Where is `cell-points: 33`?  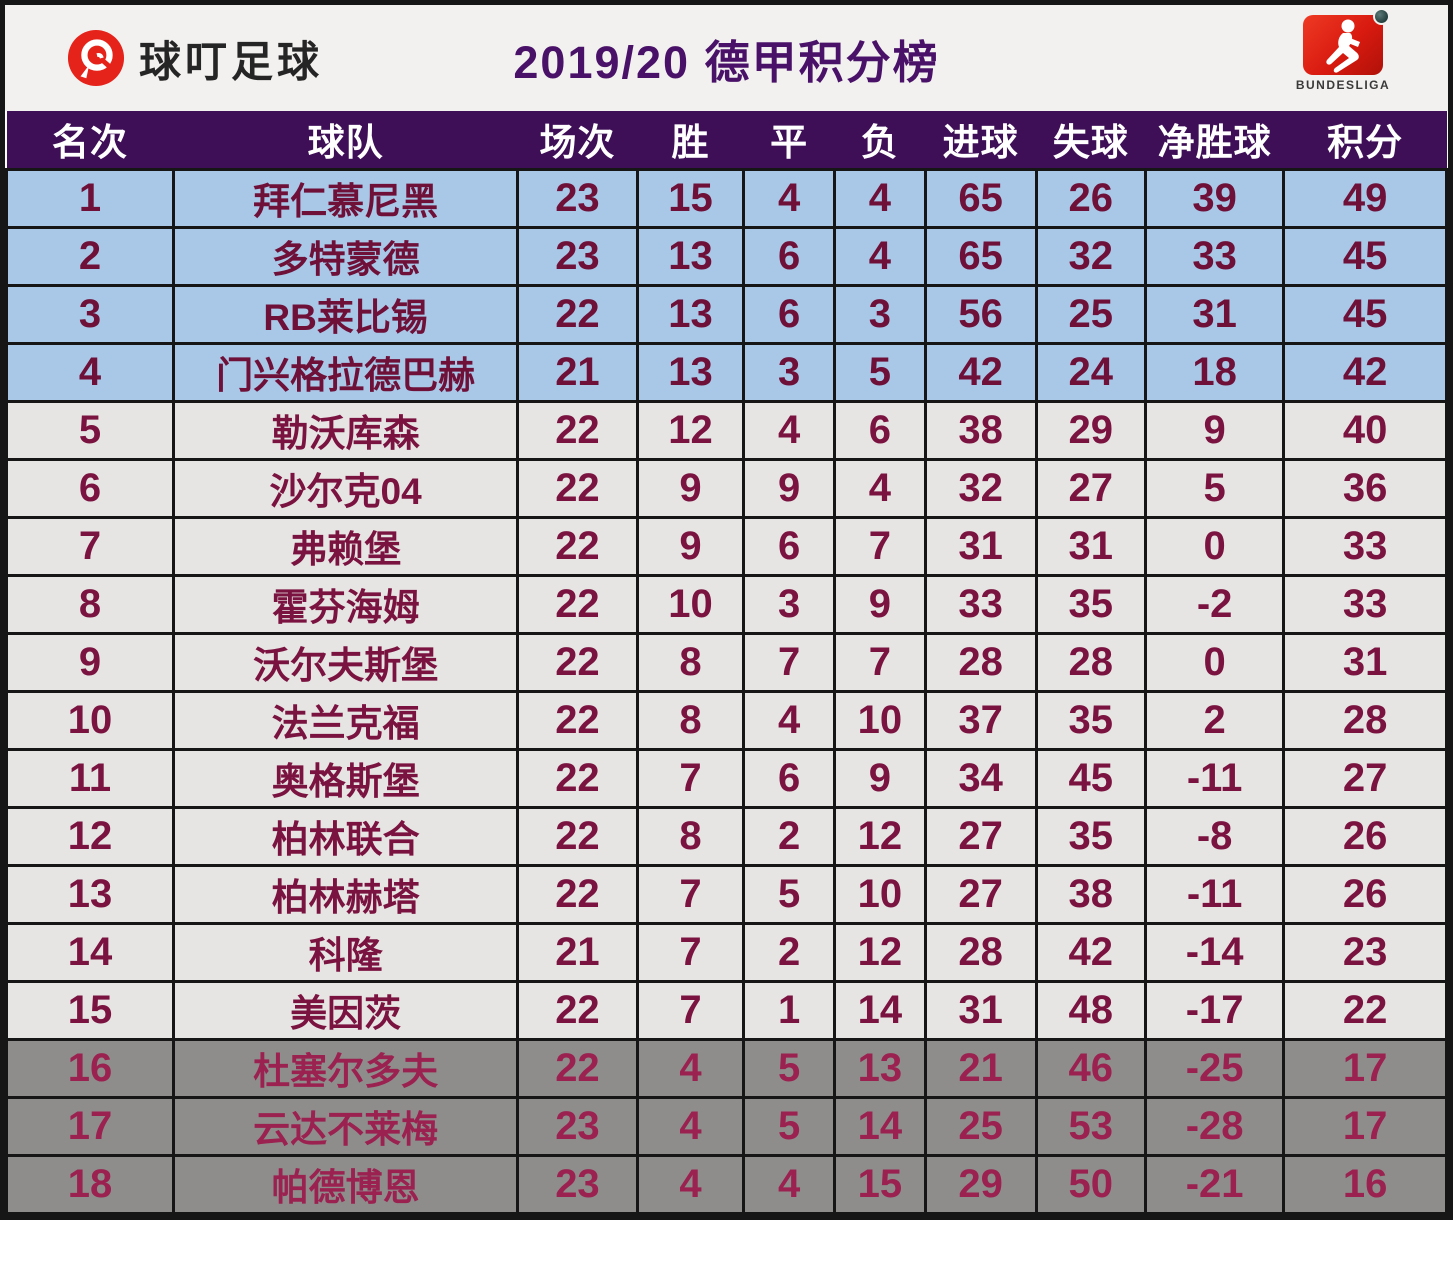 cell-points: 33 is located at coordinates (1365, 604).